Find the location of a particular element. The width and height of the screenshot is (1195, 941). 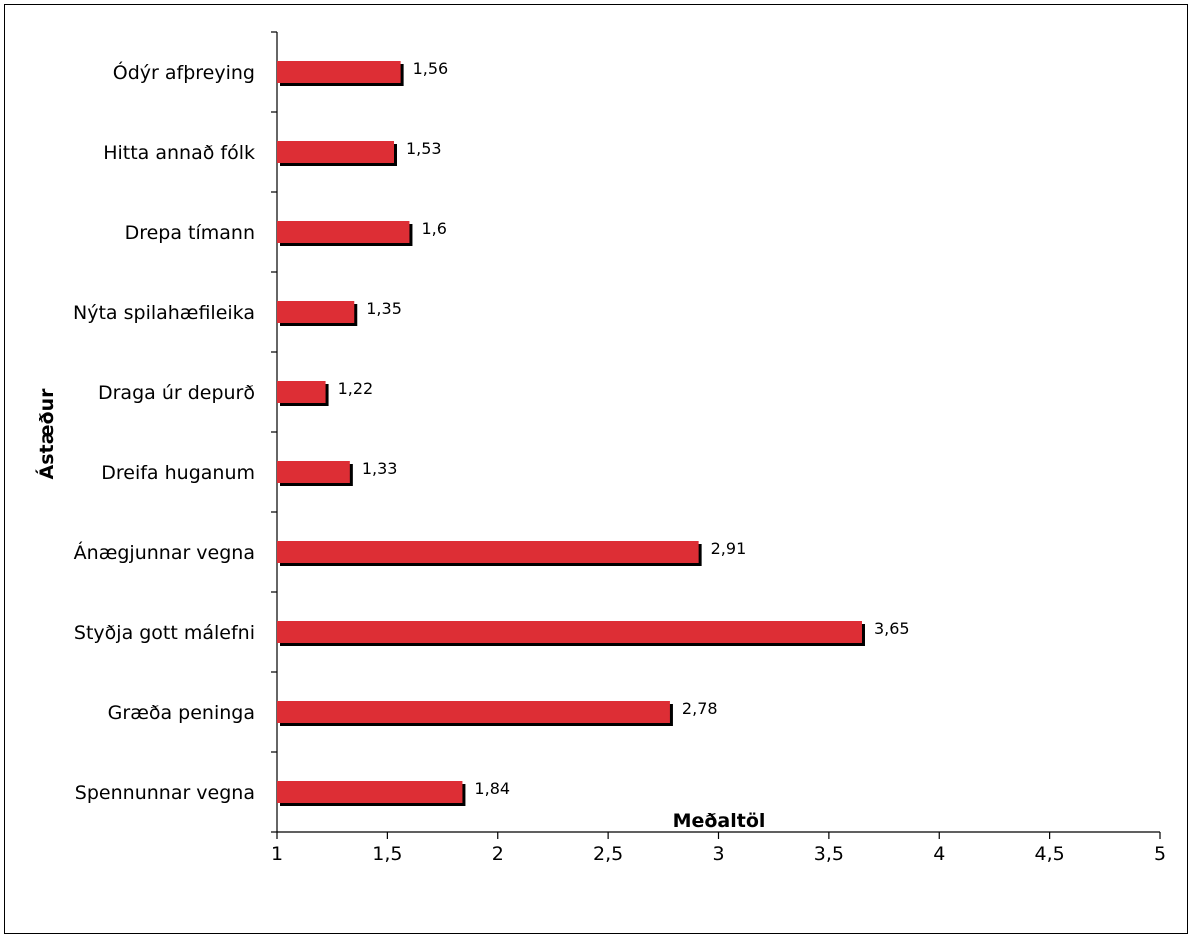

data-label: 1,53 is located at coordinates (424, 148).